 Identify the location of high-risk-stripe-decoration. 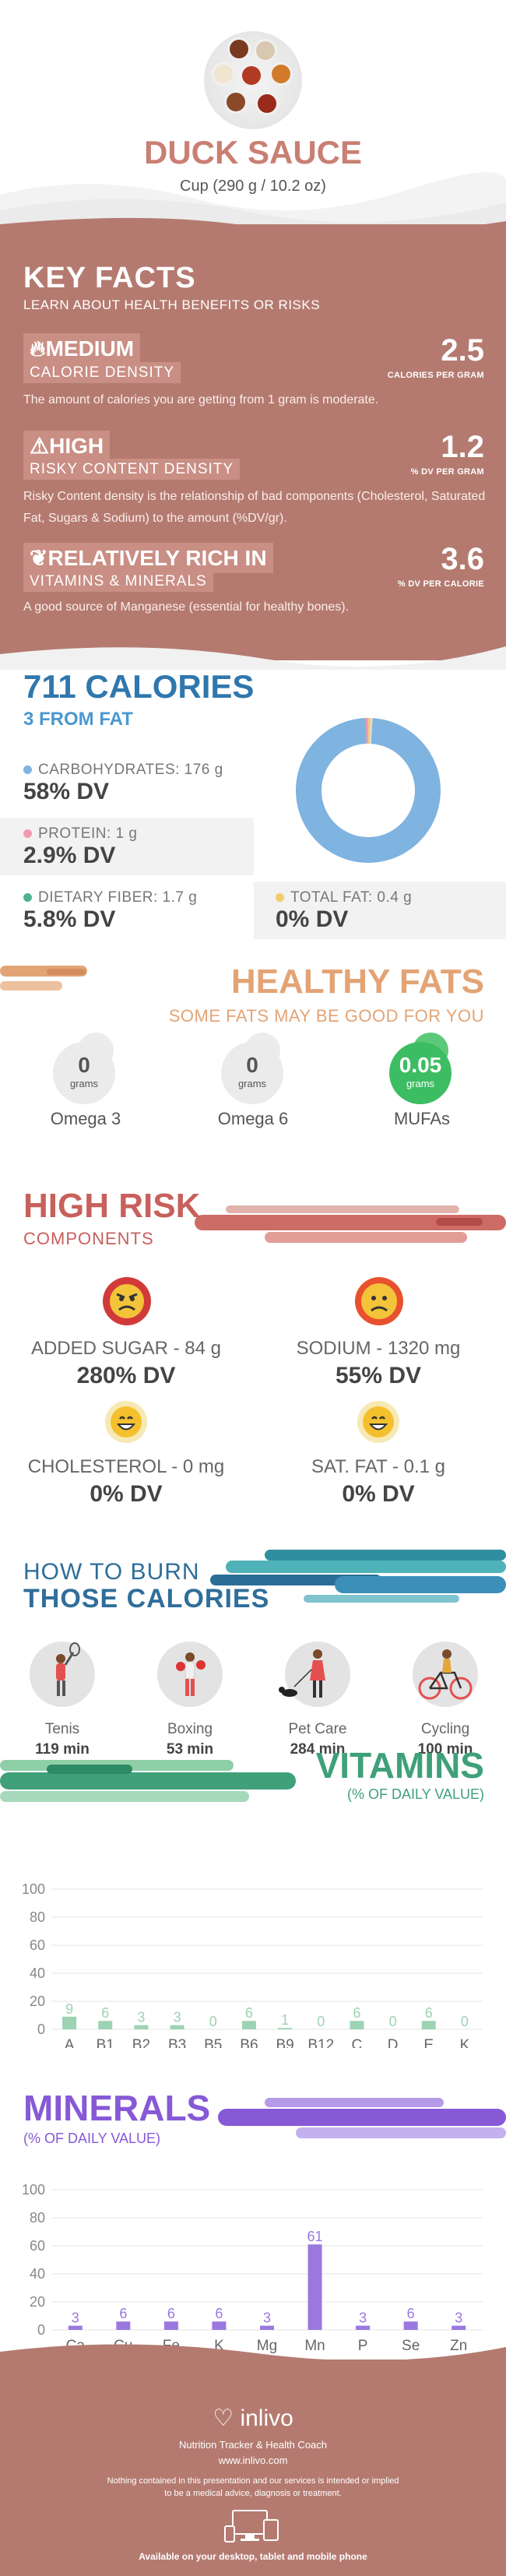
(350, 1224).